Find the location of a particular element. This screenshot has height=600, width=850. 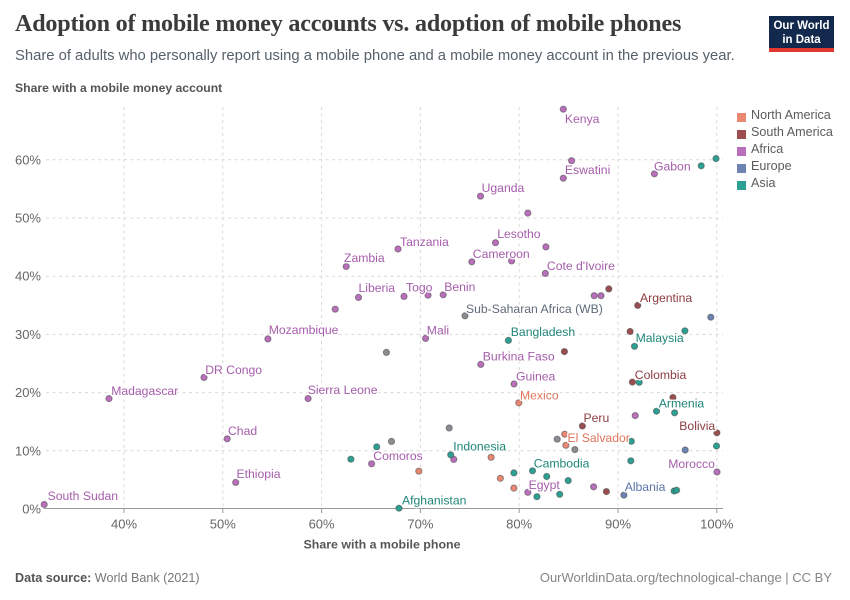

svg-text: Bolivia is located at coordinates (697, 426).